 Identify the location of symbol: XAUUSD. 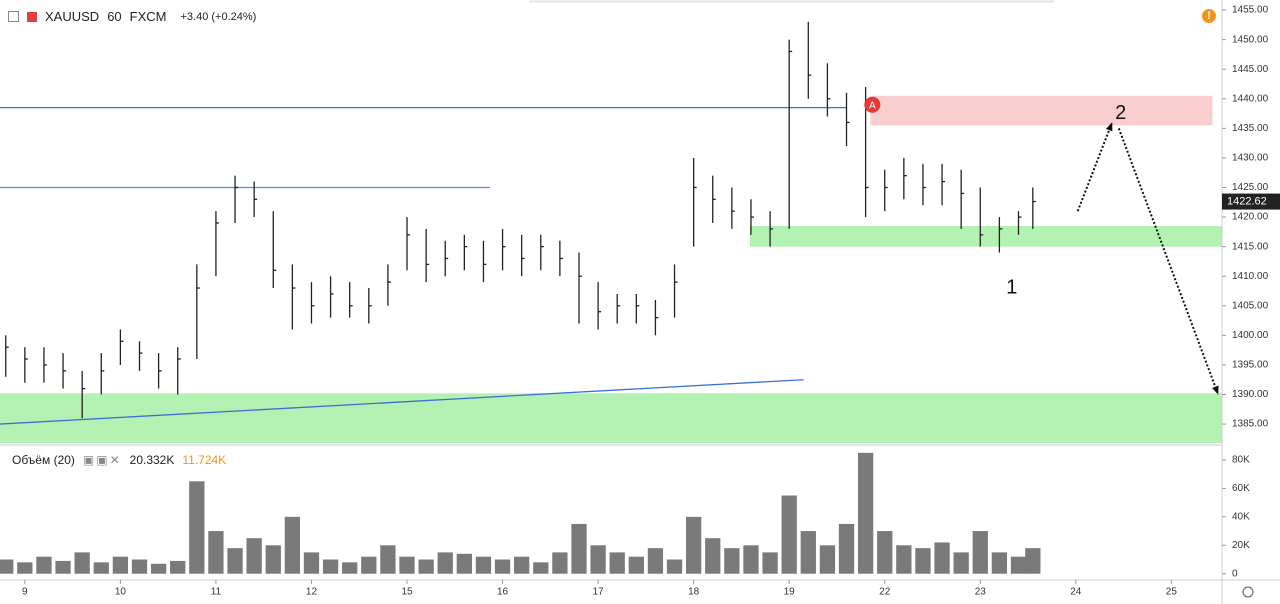
(72, 16).